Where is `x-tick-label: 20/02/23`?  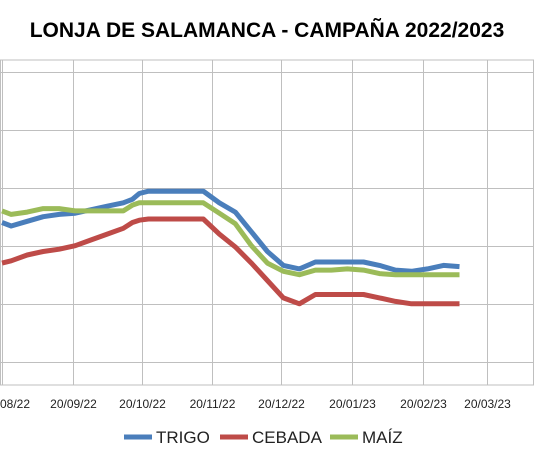
x-tick-label: 20/02/23 is located at coordinates (423, 404).